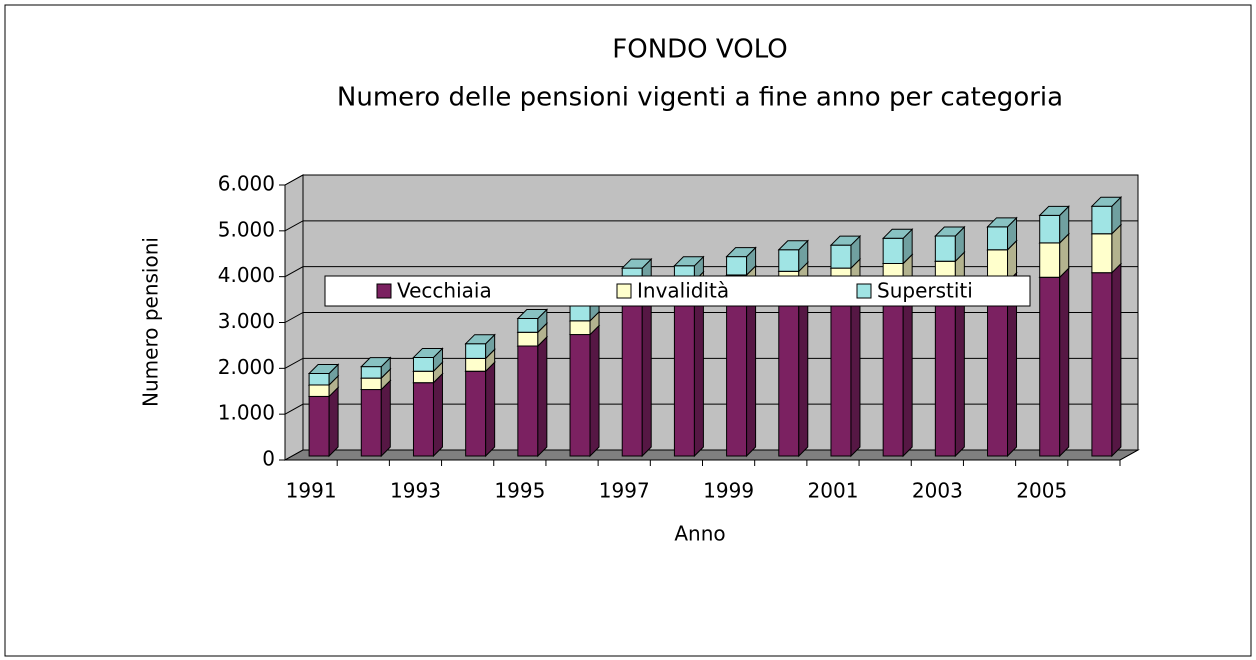 This screenshot has height=660, width=1256. I want to click on y-tick-label: 1.000, so click(246, 413).